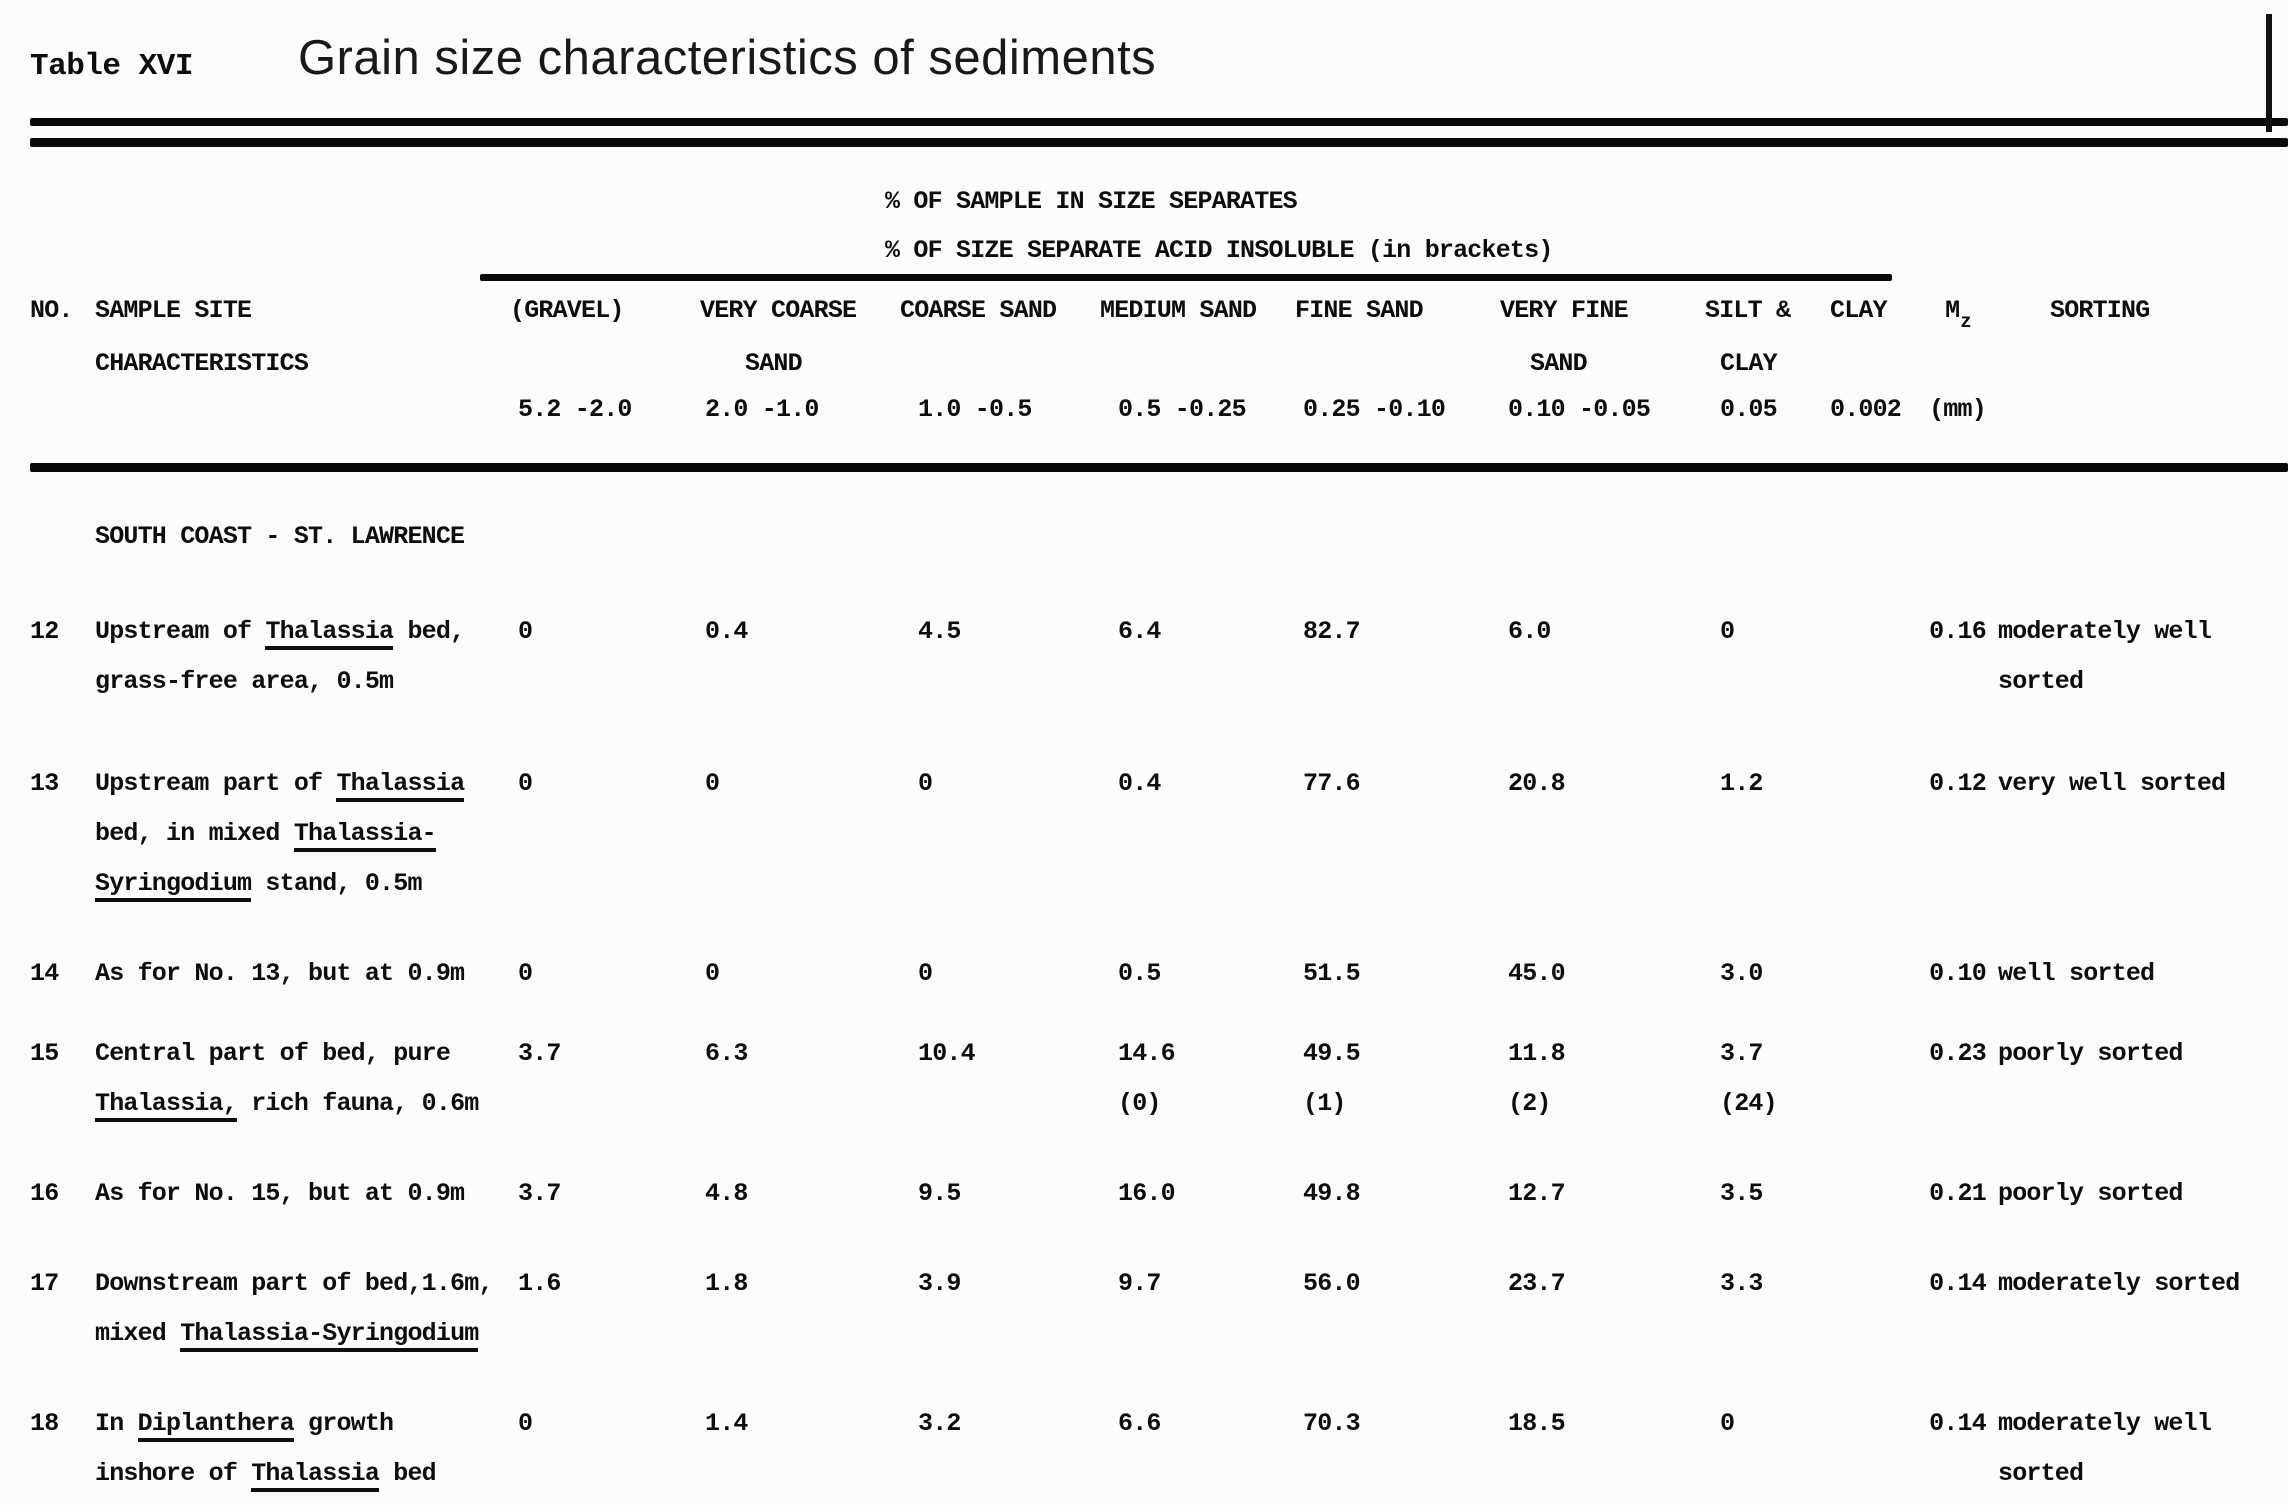 Image resolution: width=2288 pixels, height=1505 pixels. What do you see at coordinates (1139, 783) in the screenshot?
I see `cell-medium: 0.4` at bounding box center [1139, 783].